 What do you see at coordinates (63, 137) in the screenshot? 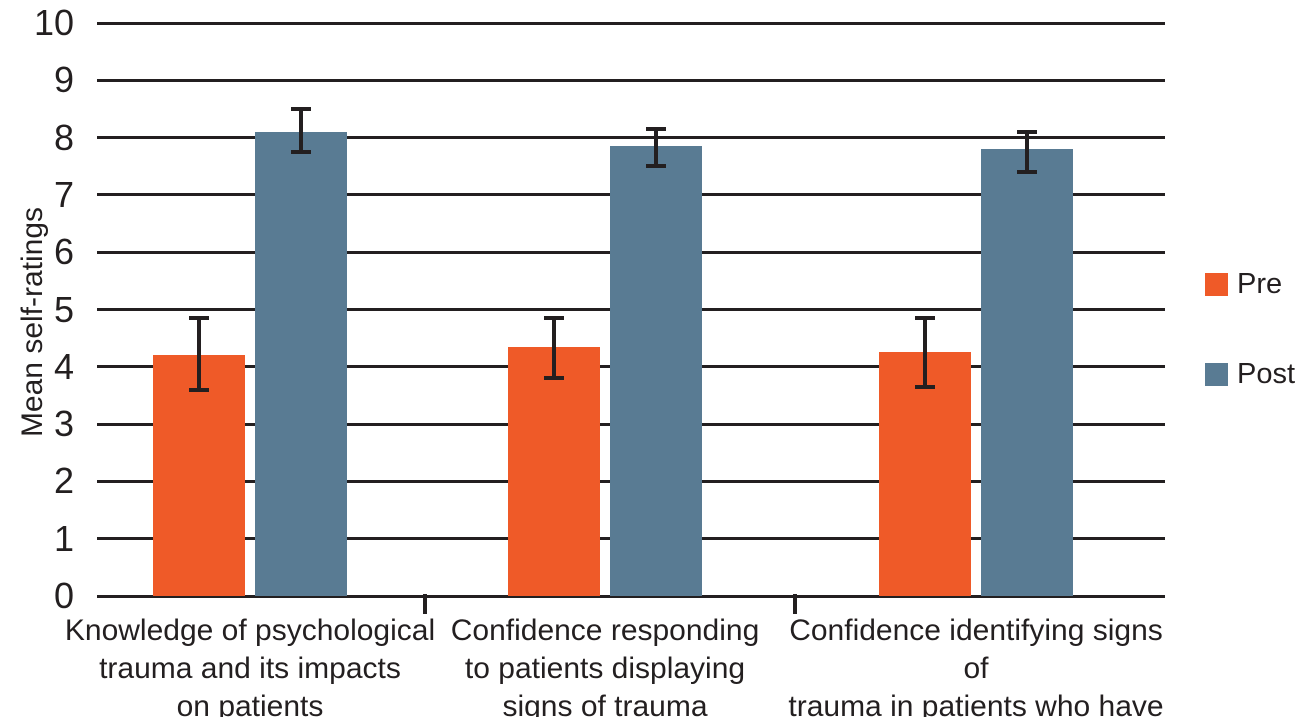
I see `y-tick-label-8: 8` at bounding box center [63, 137].